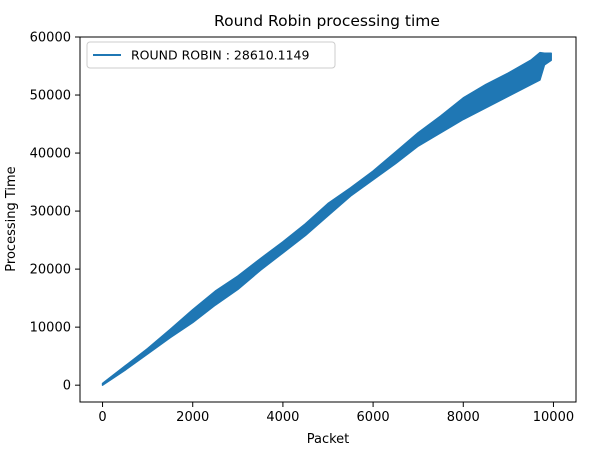  I want to click on legend-box, so click(211, 55).